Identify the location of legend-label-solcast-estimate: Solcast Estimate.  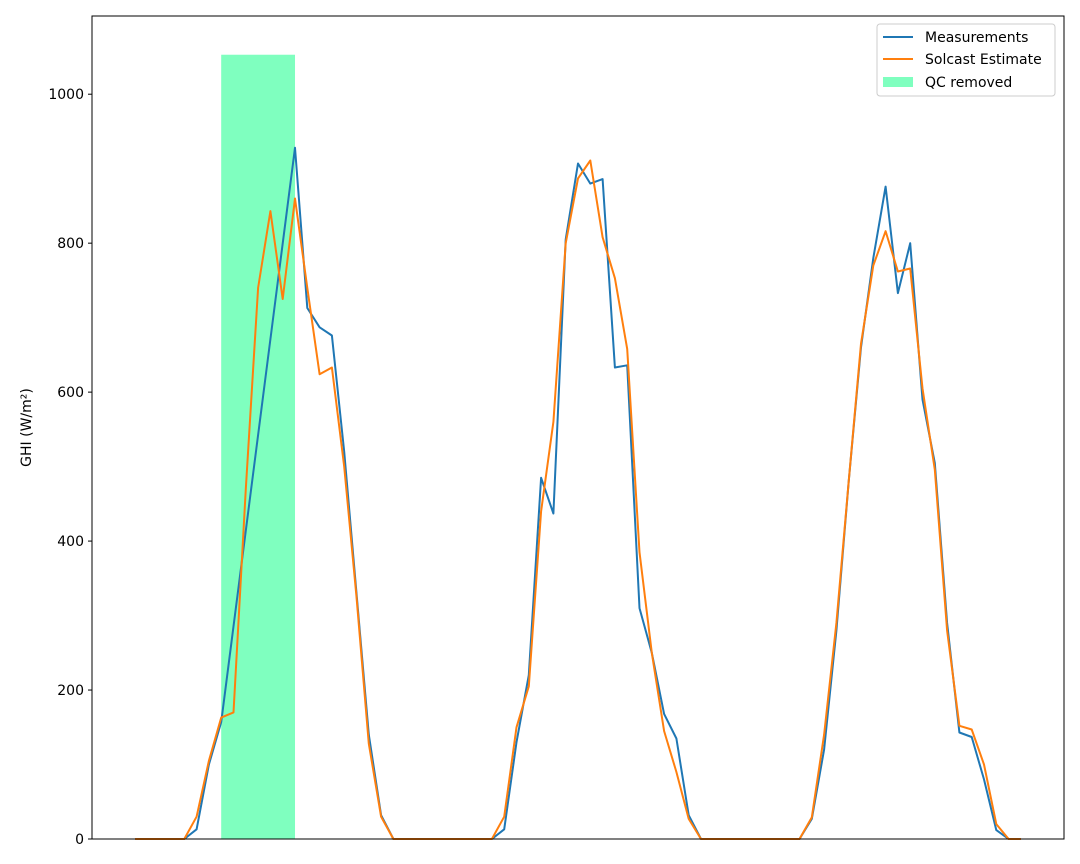
(983, 60).